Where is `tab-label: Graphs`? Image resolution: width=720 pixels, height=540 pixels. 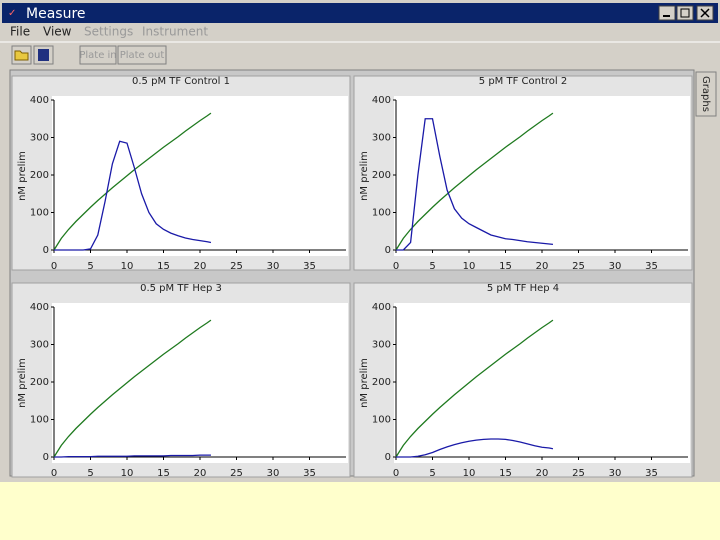
tab-label: Graphs is located at coordinates (705, 94).